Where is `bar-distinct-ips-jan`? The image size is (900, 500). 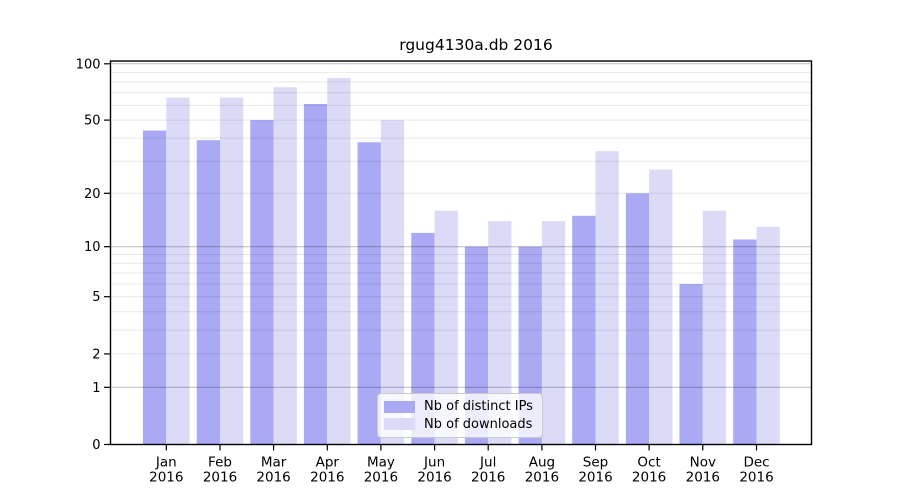 bar-distinct-ips-jan is located at coordinates (155, 287).